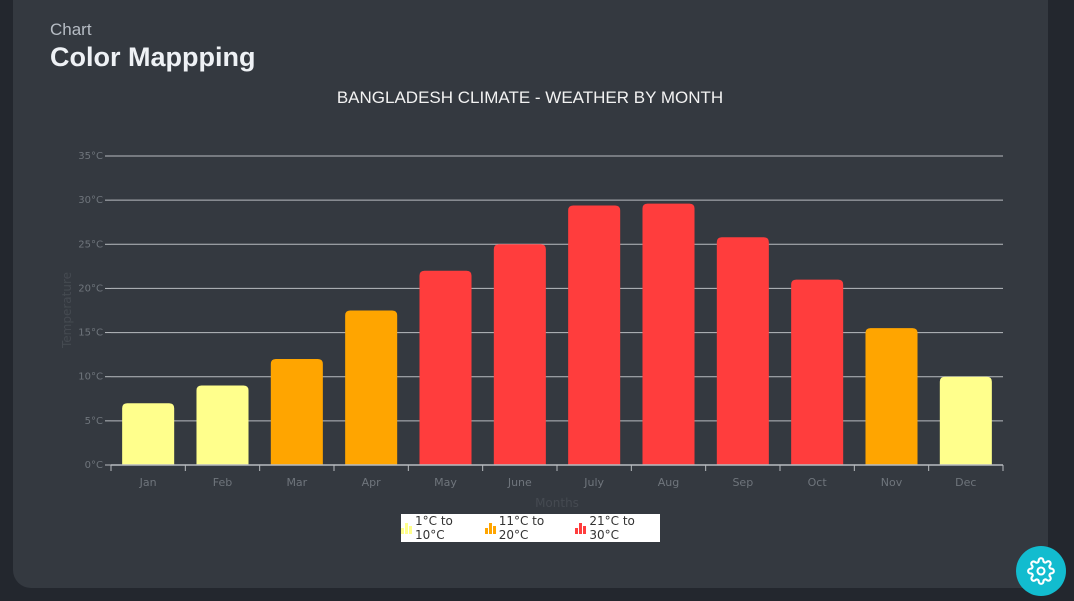 The image size is (1074, 601). What do you see at coordinates (90, 333) in the screenshot?
I see `y-tick-label: 15°C` at bounding box center [90, 333].